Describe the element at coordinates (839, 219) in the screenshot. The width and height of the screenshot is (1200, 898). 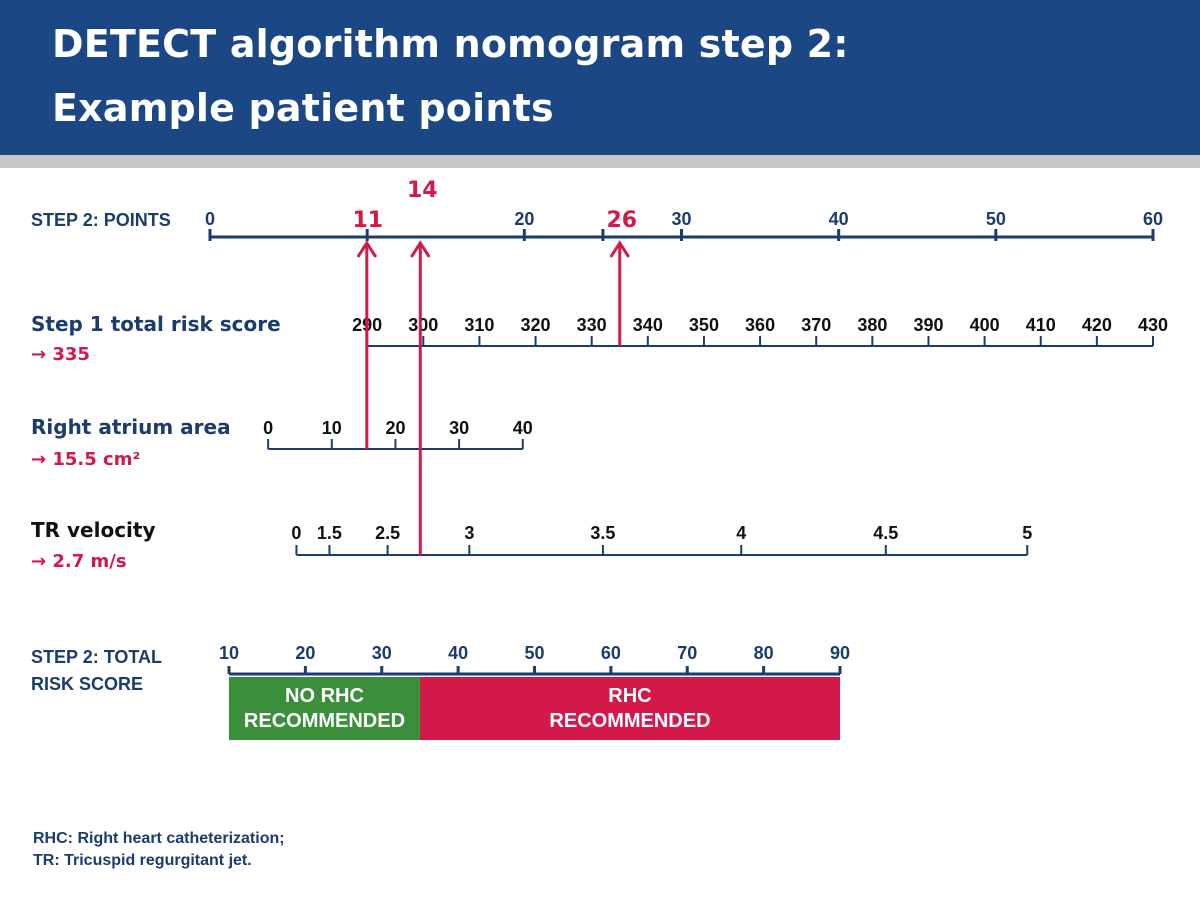
I see `points-axis-tick-label: 40` at that location.